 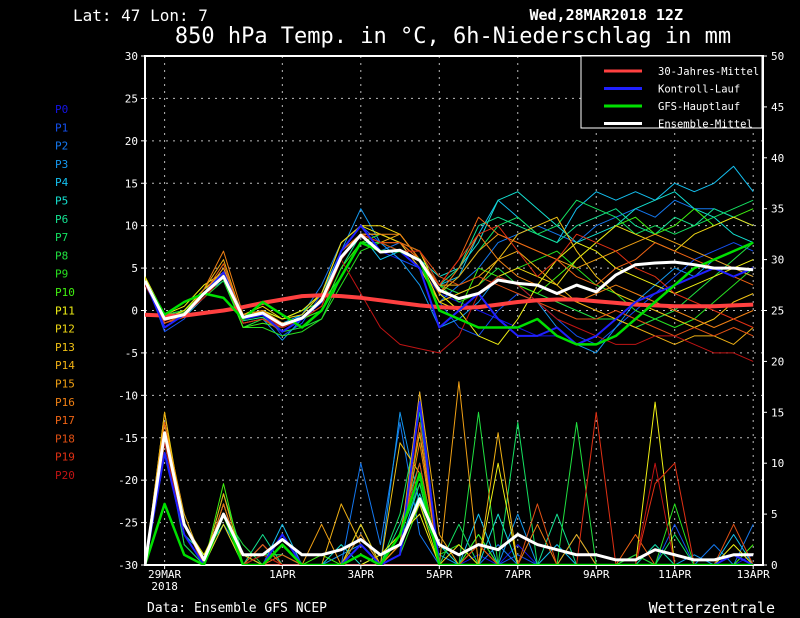 What do you see at coordinates (62, 182) in the screenshot?
I see `member-label-p4: P4` at bounding box center [62, 182].